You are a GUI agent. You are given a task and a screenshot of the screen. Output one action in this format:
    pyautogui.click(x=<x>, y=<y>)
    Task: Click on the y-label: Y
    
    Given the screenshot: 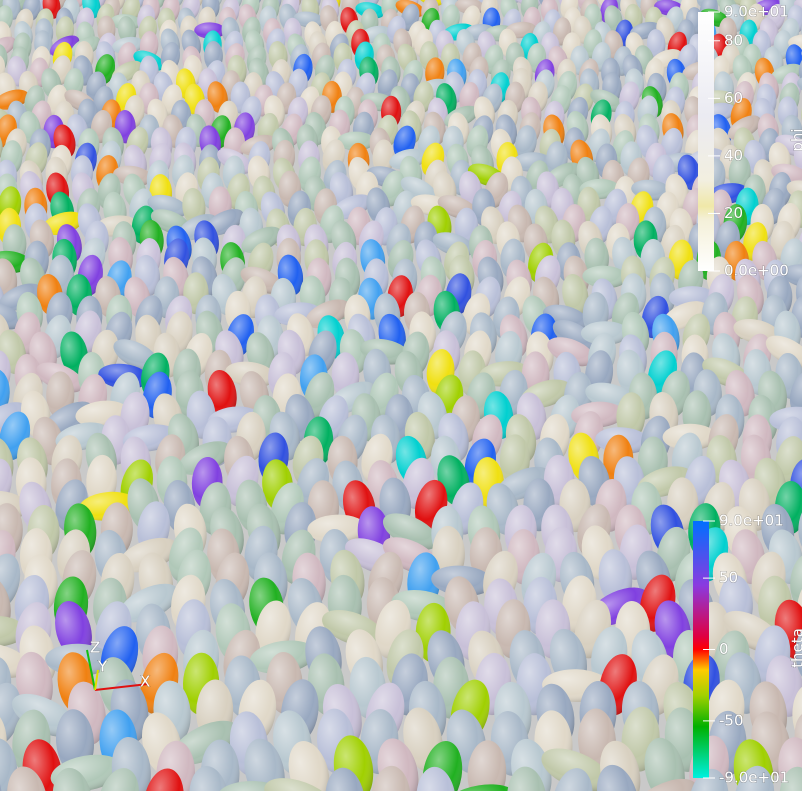 What is the action you would take?
    pyautogui.click(x=102, y=667)
    